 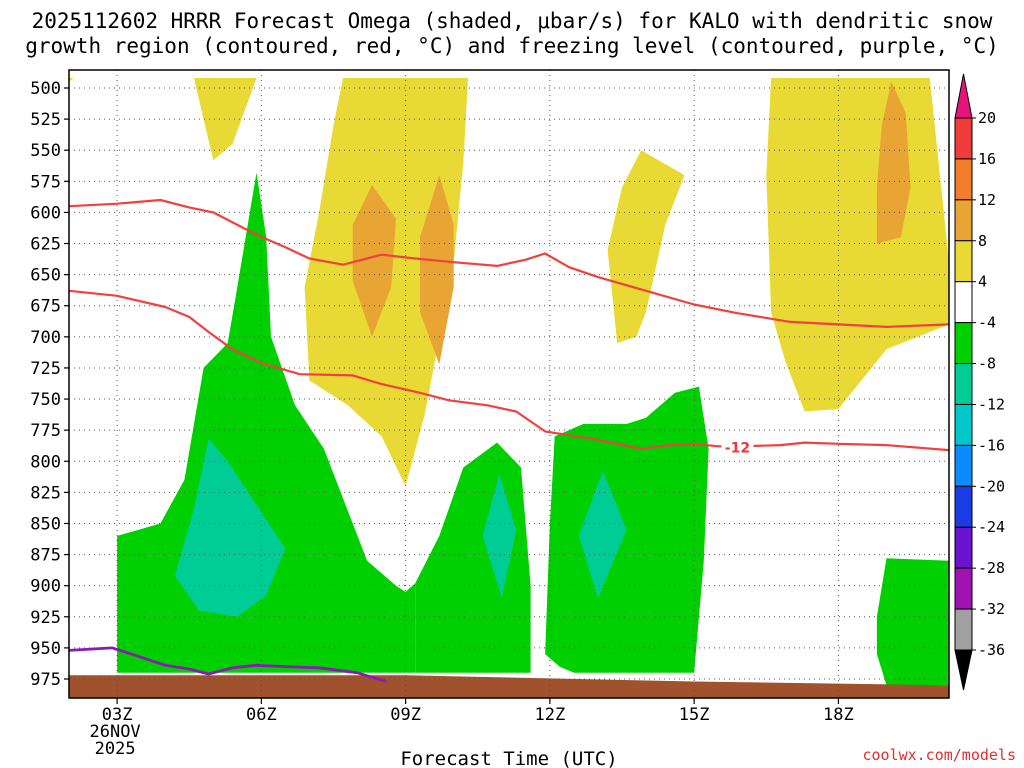 I want to click on omega-teal-right, so click(x=602, y=535).